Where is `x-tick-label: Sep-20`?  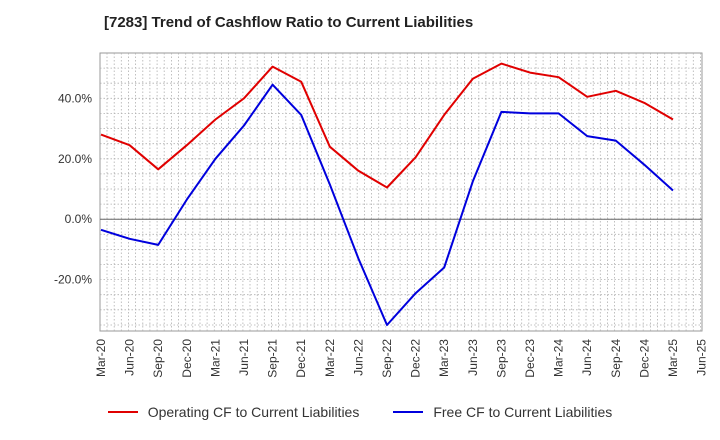
x-tick-label: Sep-20 is located at coordinates (158, 358).